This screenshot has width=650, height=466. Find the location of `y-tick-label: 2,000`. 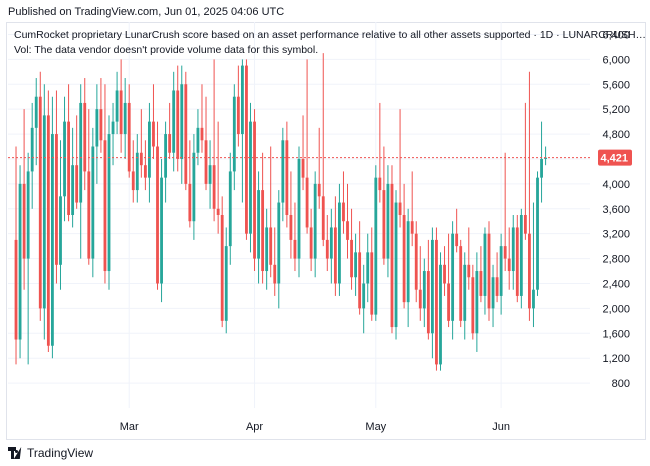

y-tick-label: 2,000 is located at coordinates (616, 309).